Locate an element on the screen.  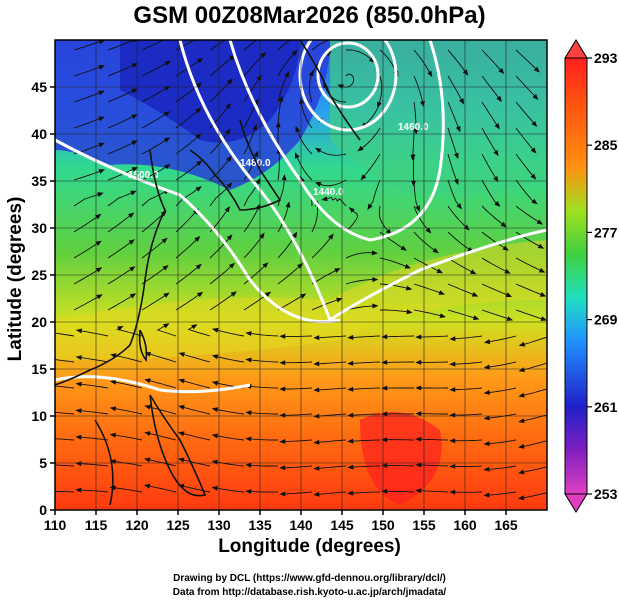
x-tick-label: 150 is located at coordinates (383, 523).